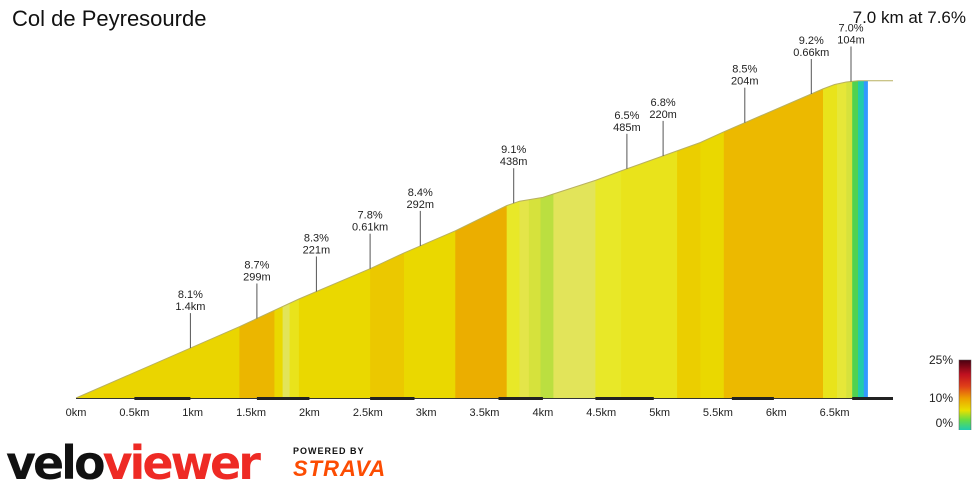 The image size is (980, 490). Describe the element at coordinates (909, 17) in the screenshot. I see `climb-summary: 7.0 km at 7.6%` at that location.